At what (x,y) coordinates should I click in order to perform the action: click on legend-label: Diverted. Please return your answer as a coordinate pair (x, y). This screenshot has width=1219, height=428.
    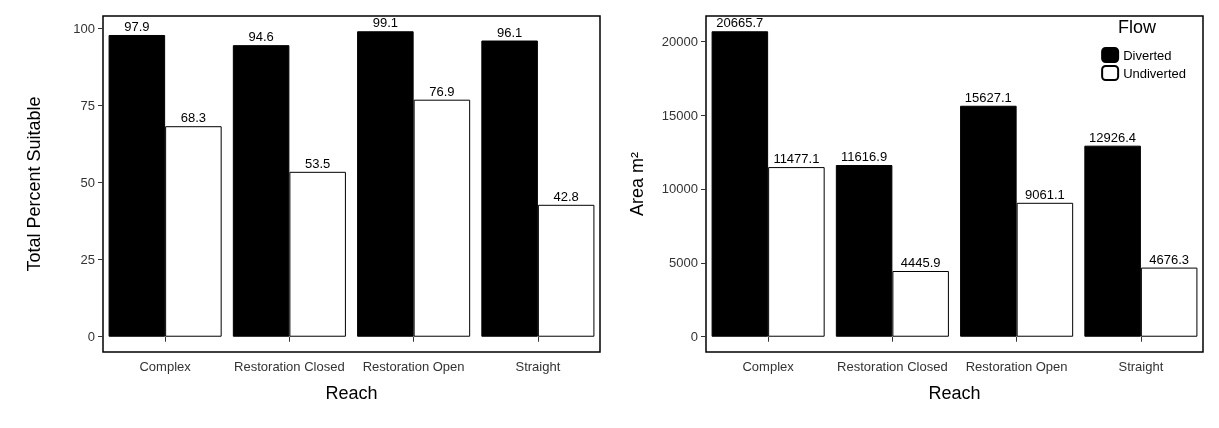
    Looking at the image, I should click on (1147, 55).